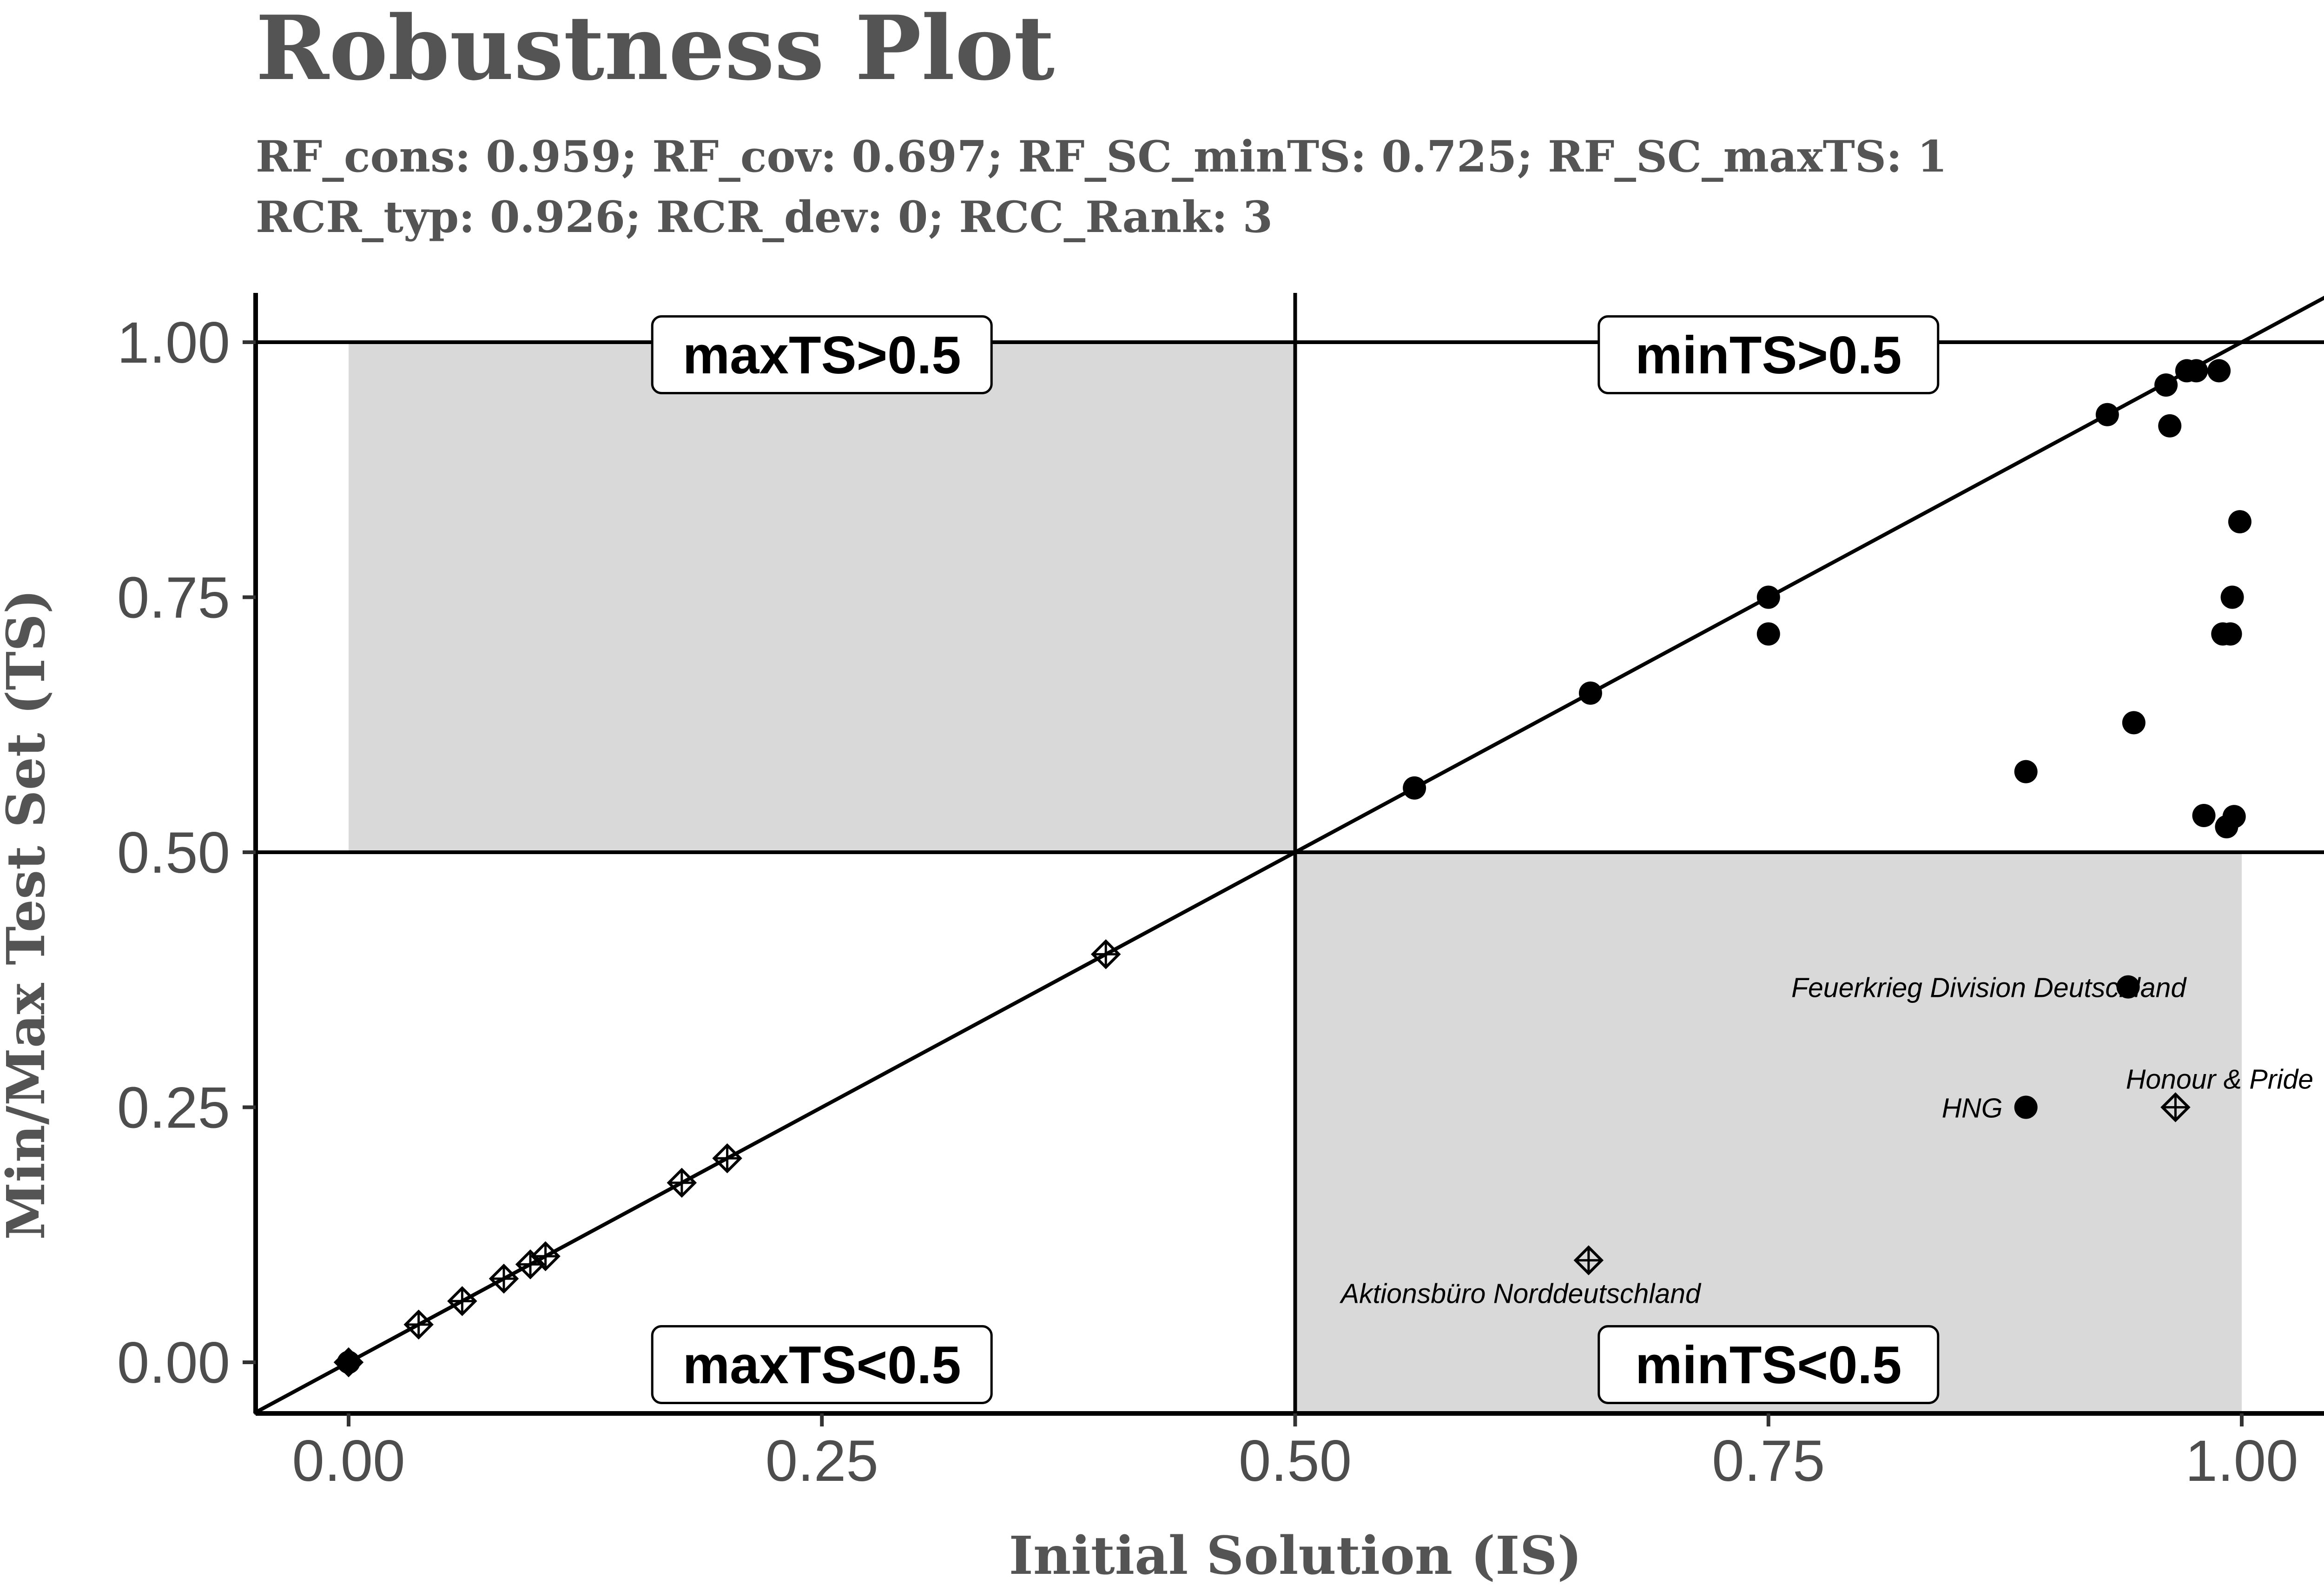 Image resolution: width=2324 pixels, height=1585 pixels. Describe the element at coordinates (173, 343) in the screenshot. I see `y-tick-label: 1.00` at that location.